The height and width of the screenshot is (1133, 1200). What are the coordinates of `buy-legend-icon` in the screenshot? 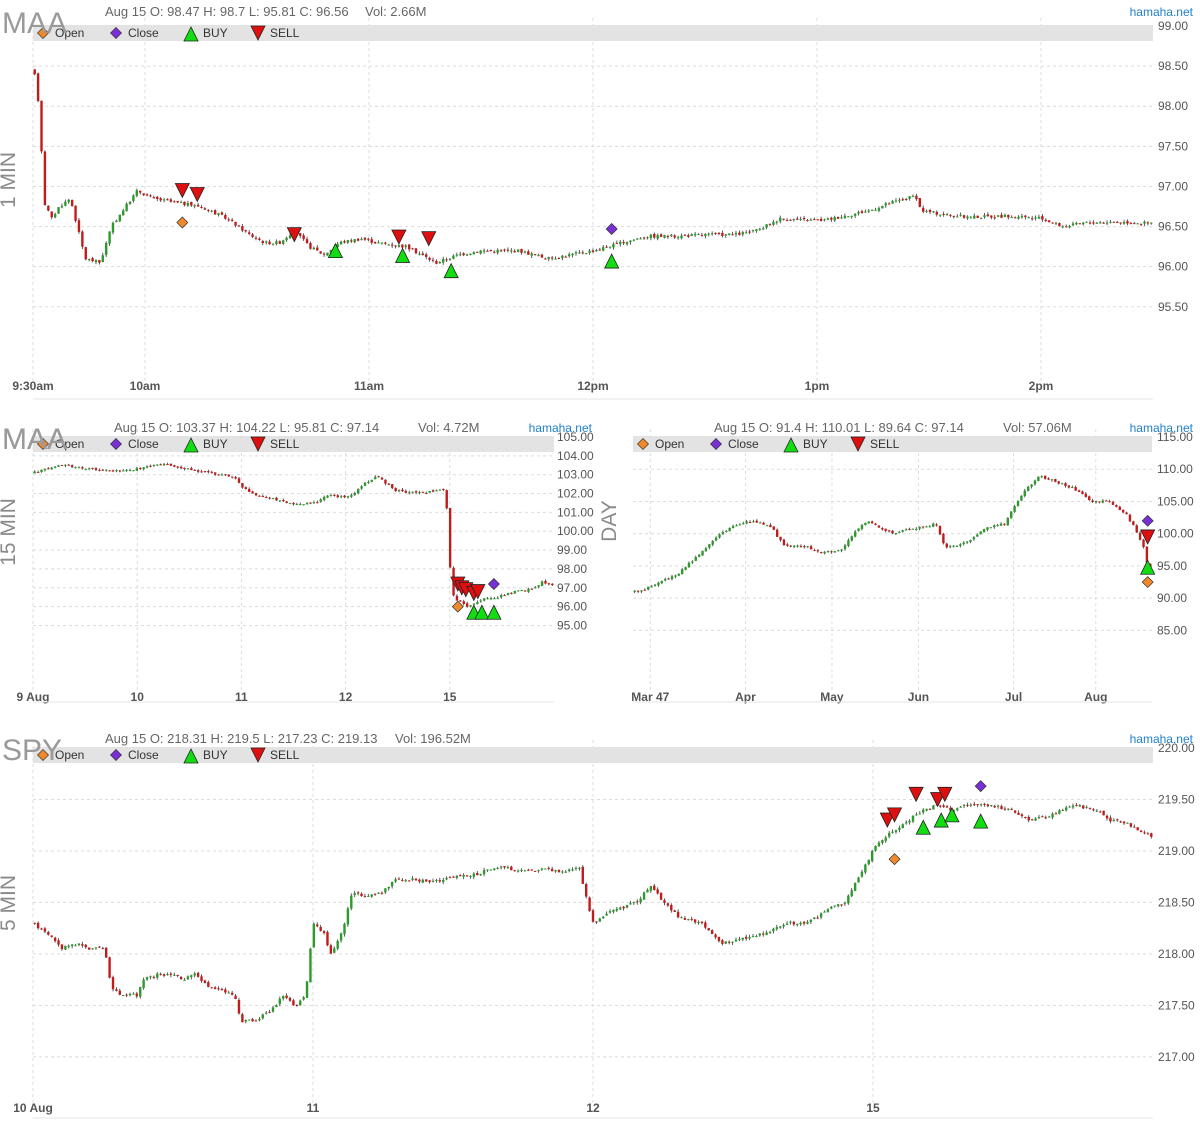 It's located at (791, 445).